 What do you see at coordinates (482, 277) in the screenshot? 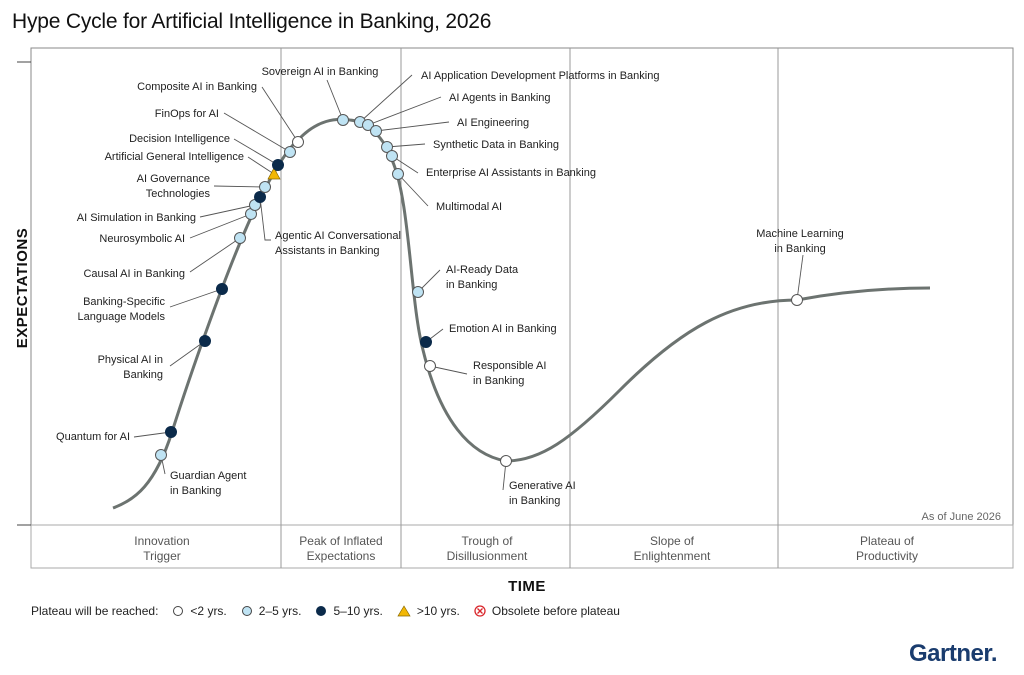
I see `label-ai-ready-data-in-banking: AI-Ready Data in Banking` at bounding box center [482, 277].